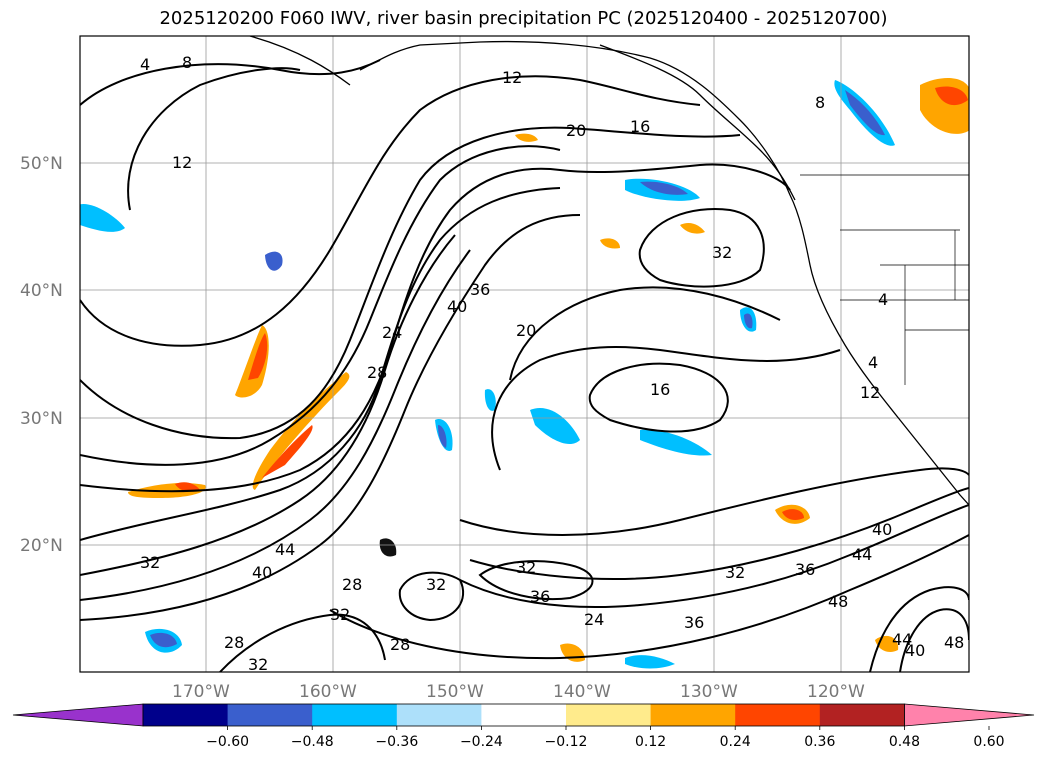  What do you see at coordinates (41, 419) in the screenshot?
I see `lat-label: 30°N` at bounding box center [41, 419].